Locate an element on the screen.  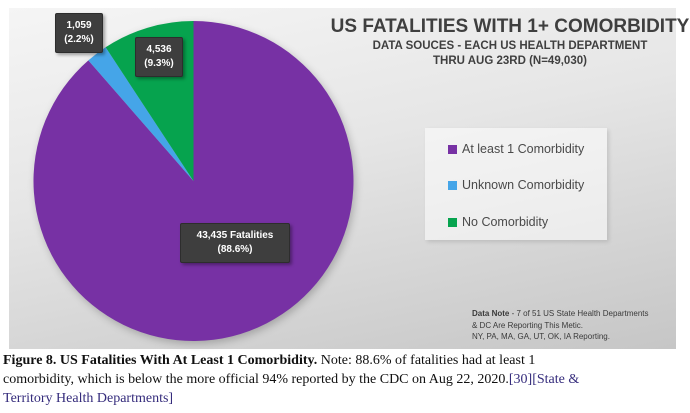
data-note-prefix: Data Note is located at coordinates (491, 313).